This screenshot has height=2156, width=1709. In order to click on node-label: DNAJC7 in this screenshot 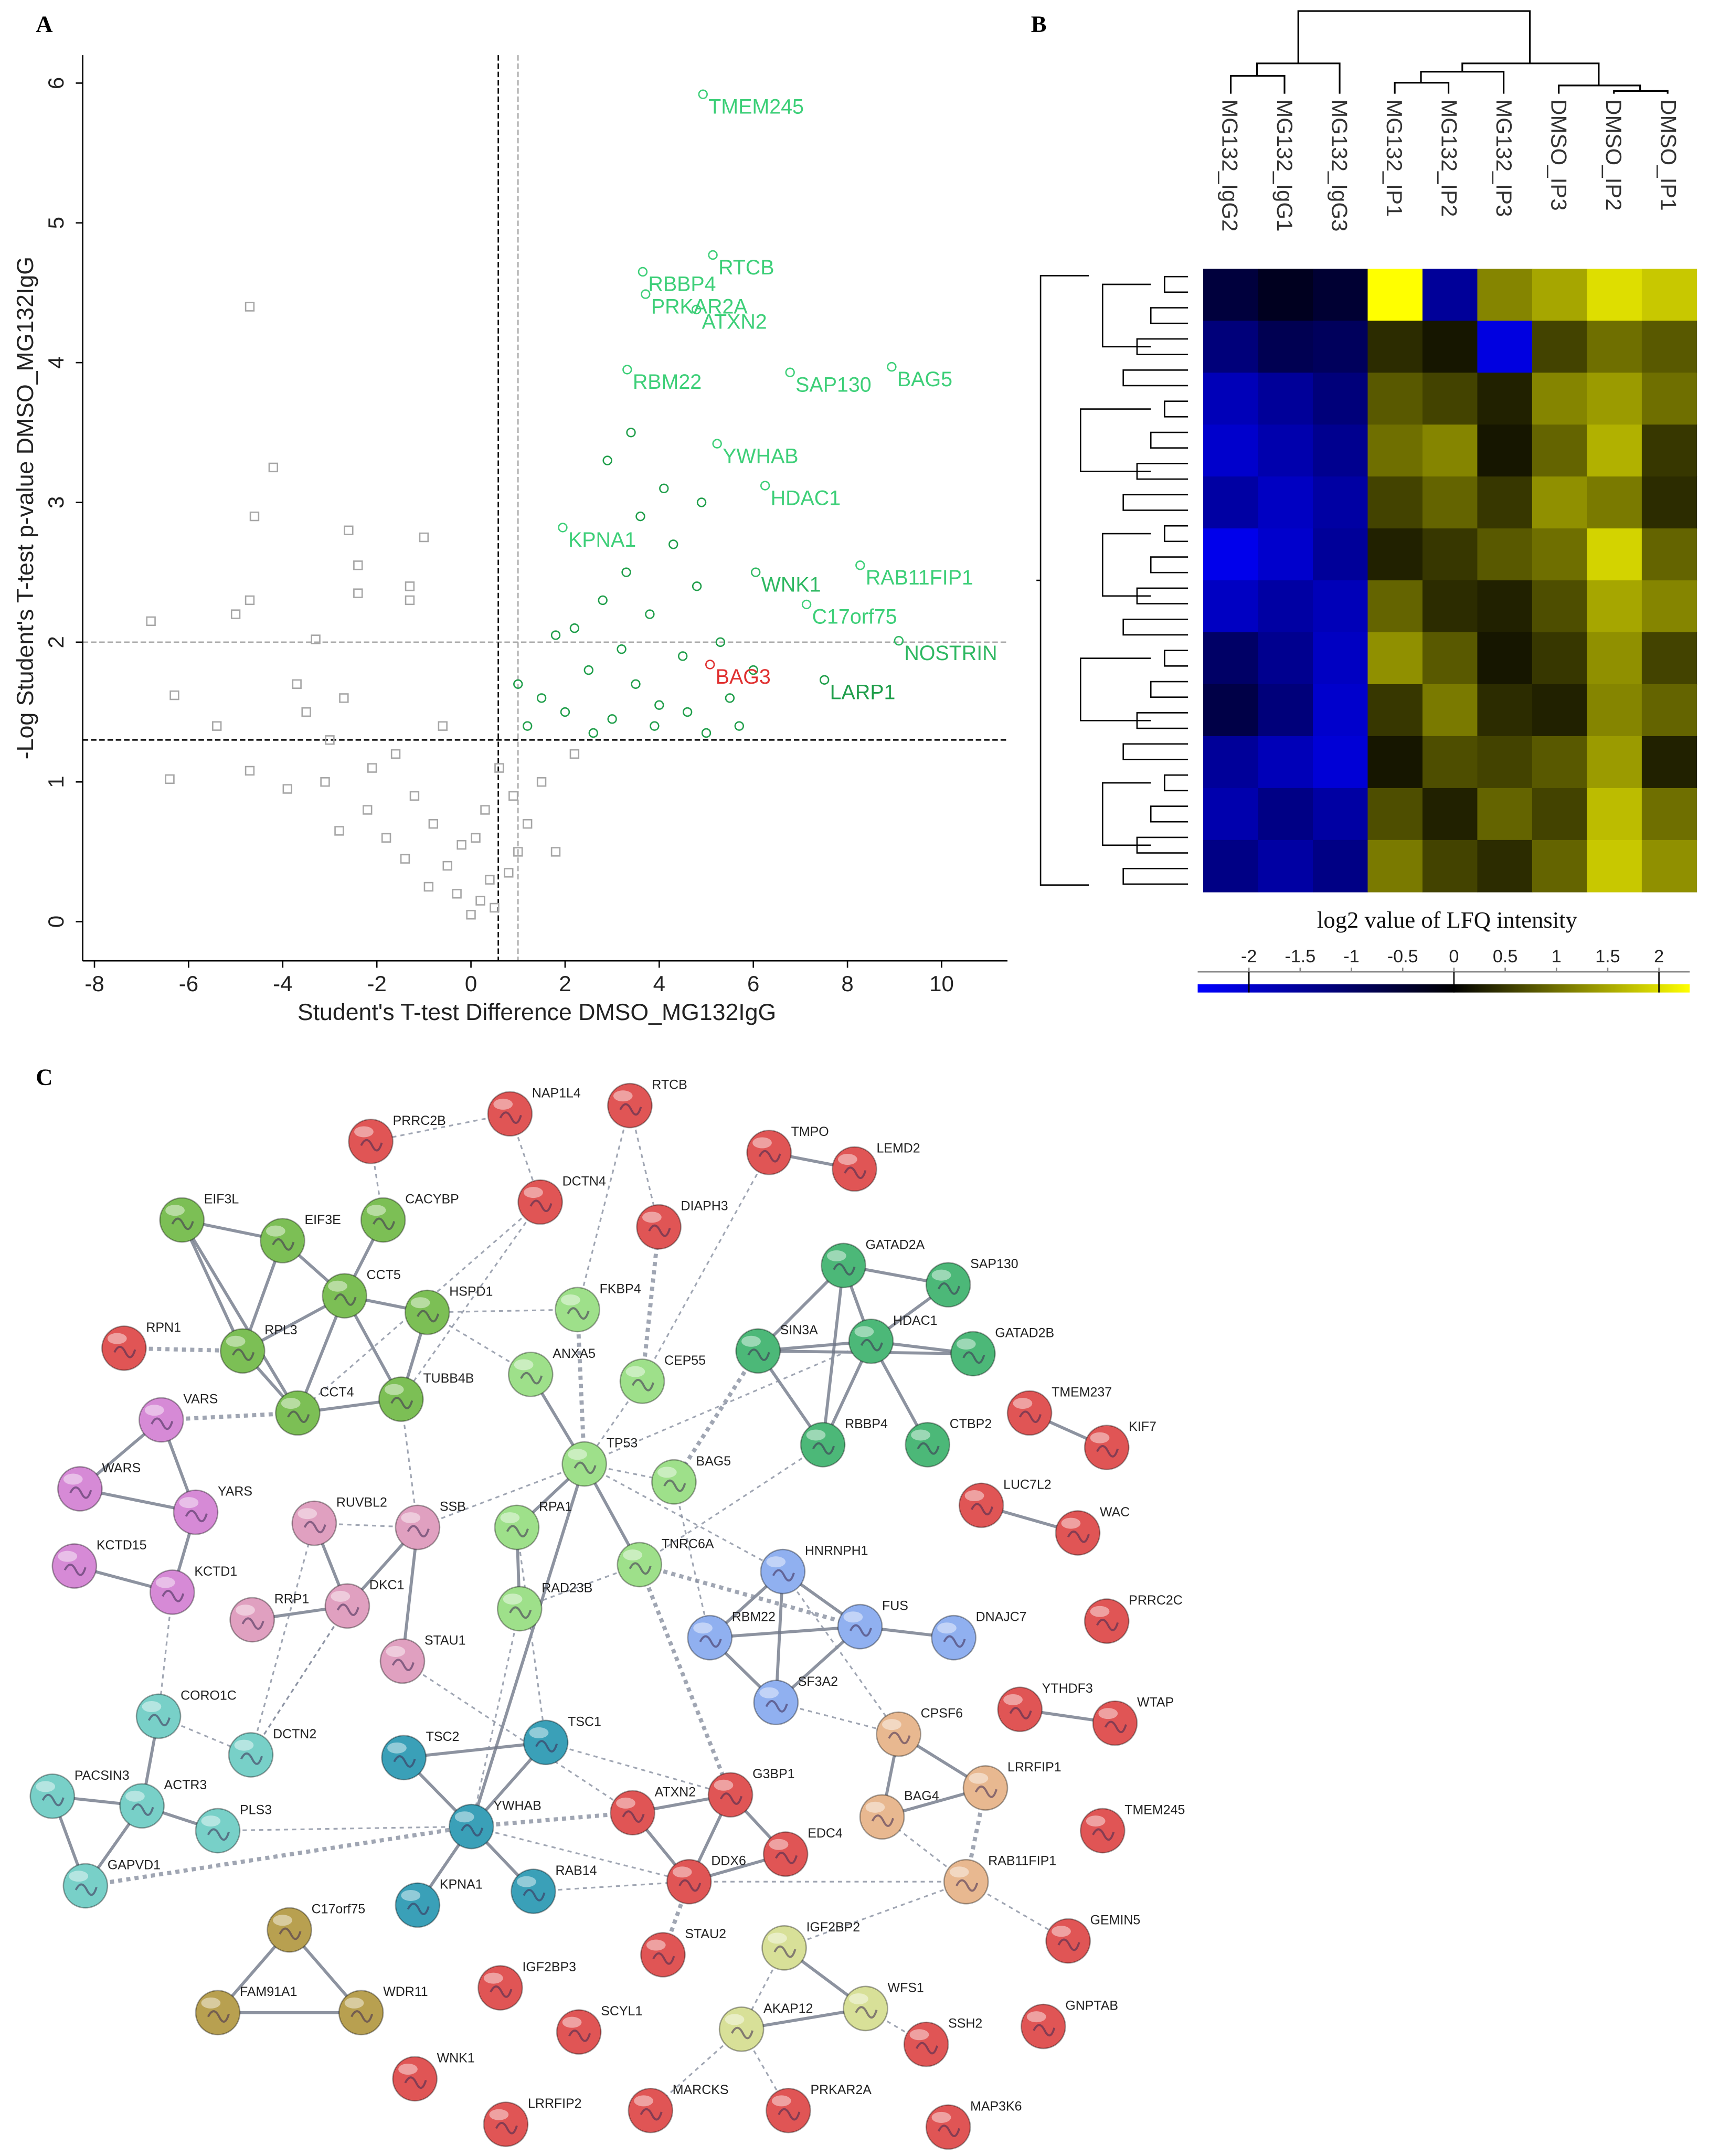, I will do `click(1001, 1617)`.